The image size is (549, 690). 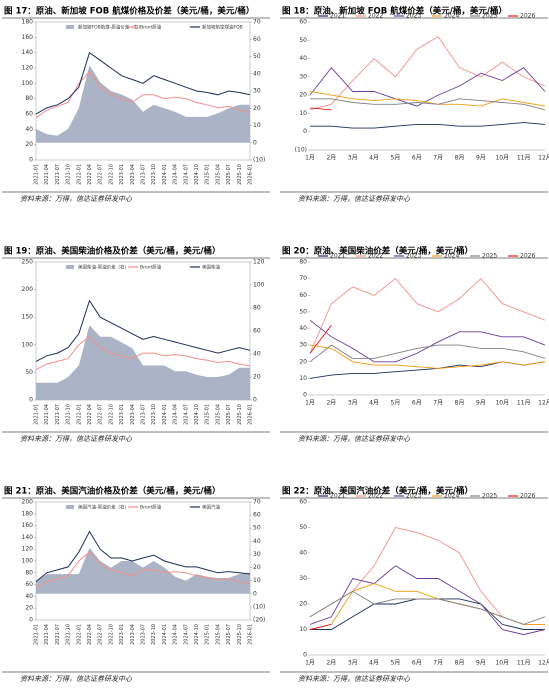 What do you see at coordinates (303, 604) in the screenshot?
I see `y-tick-label: 20` at bounding box center [303, 604].